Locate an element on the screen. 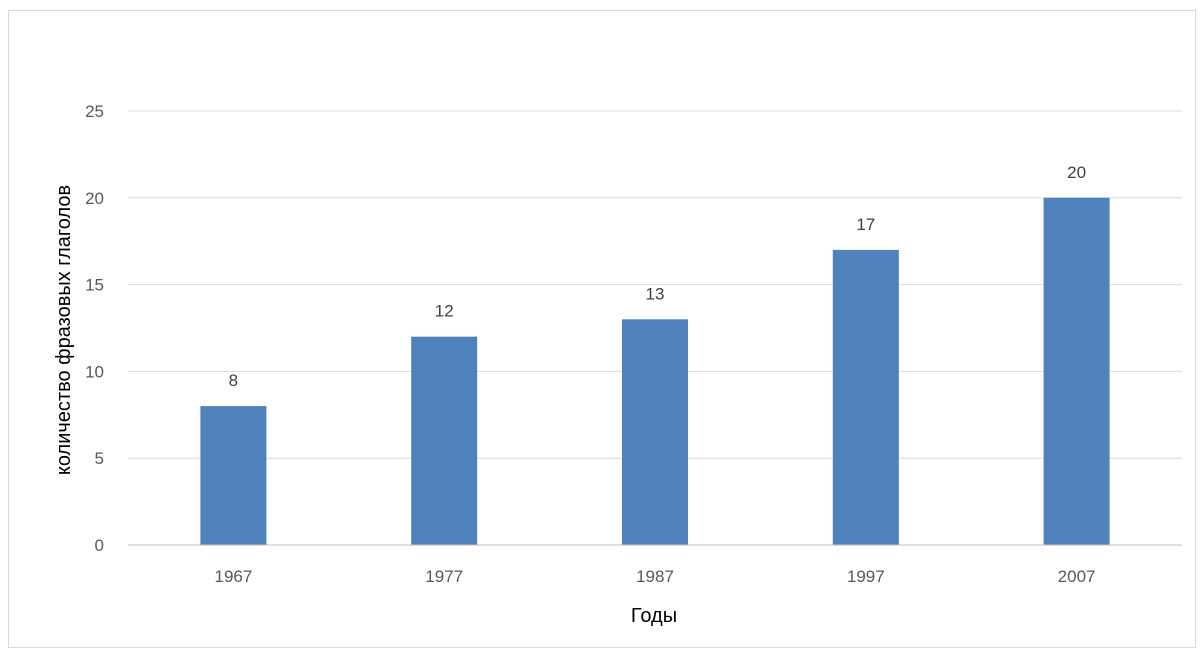 The height and width of the screenshot is (656, 1204). x-tick-label: 1987 is located at coordinates (655, 576).